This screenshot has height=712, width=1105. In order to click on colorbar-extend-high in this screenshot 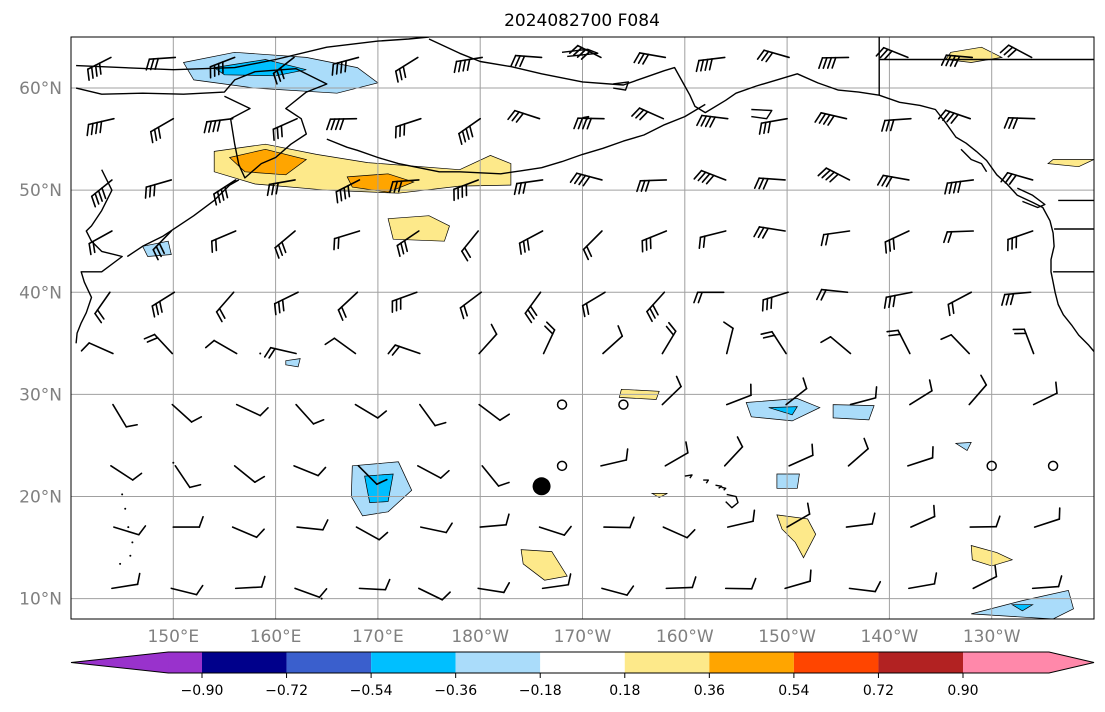, I will do `click(1071, 662)`.